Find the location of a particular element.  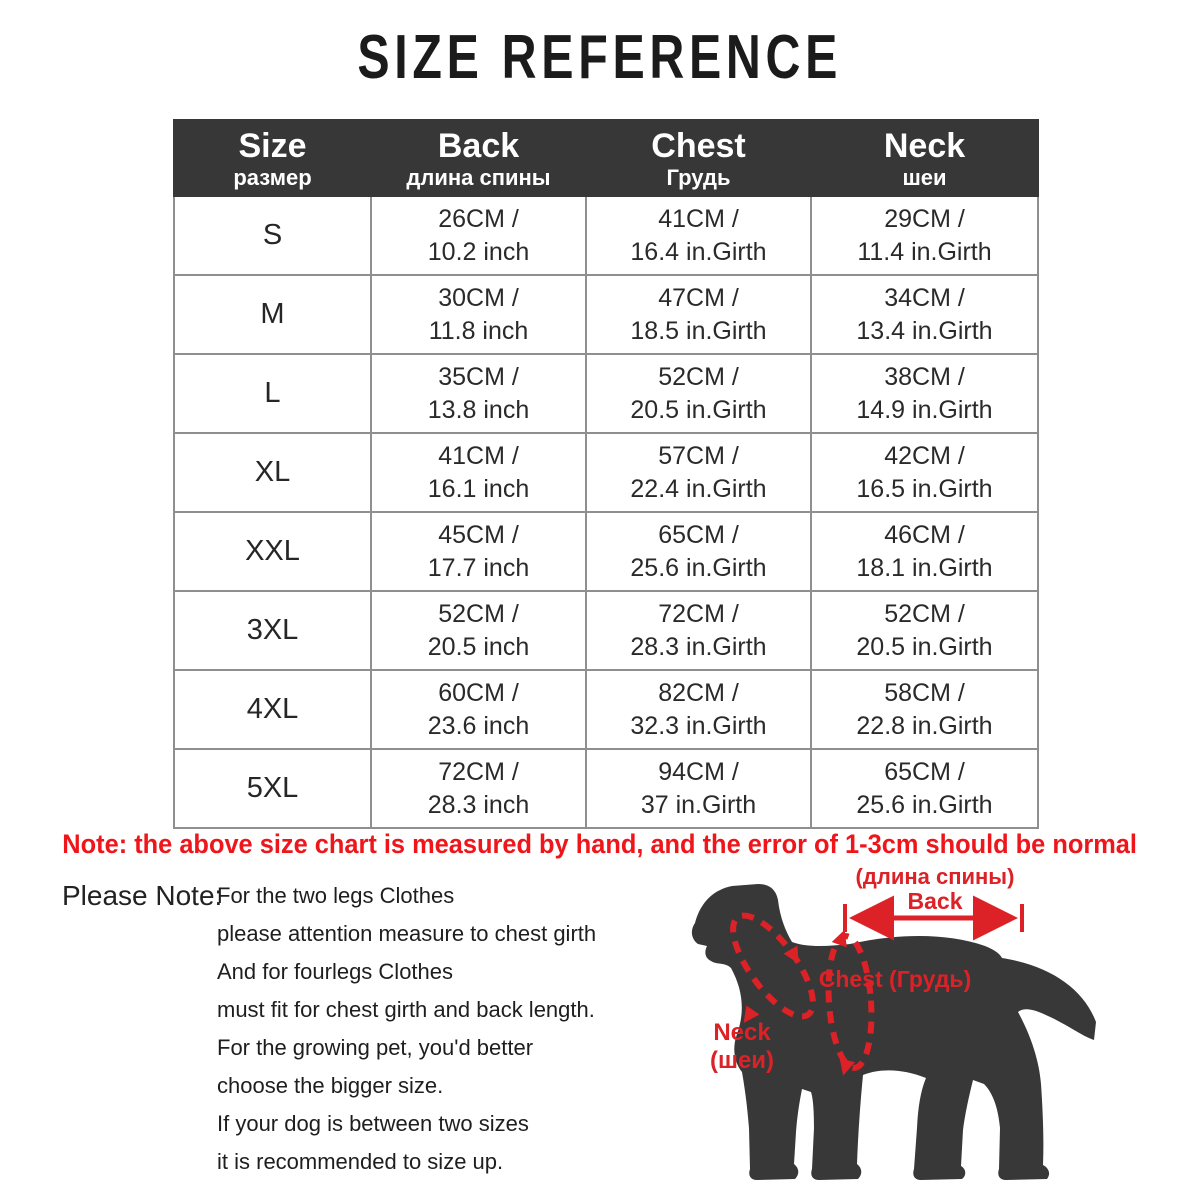

back-measurement: 45CM /17.7 inch is located at coordinates (478, 551).